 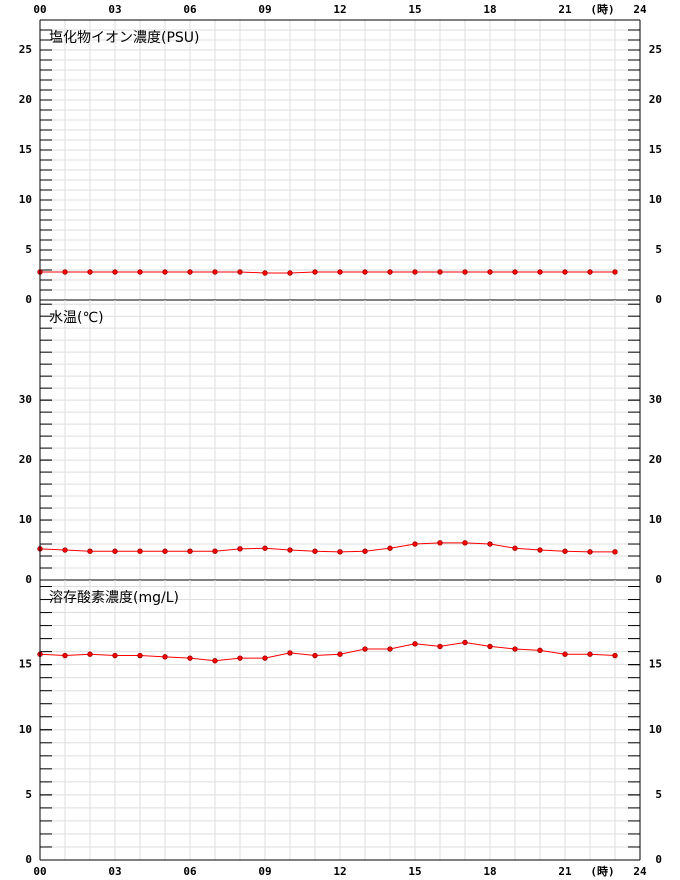 What do you see at coordinates (602, 871) in the screenshot?
I see `x-axis-unit: (時)` at bounding box center [602, 871].